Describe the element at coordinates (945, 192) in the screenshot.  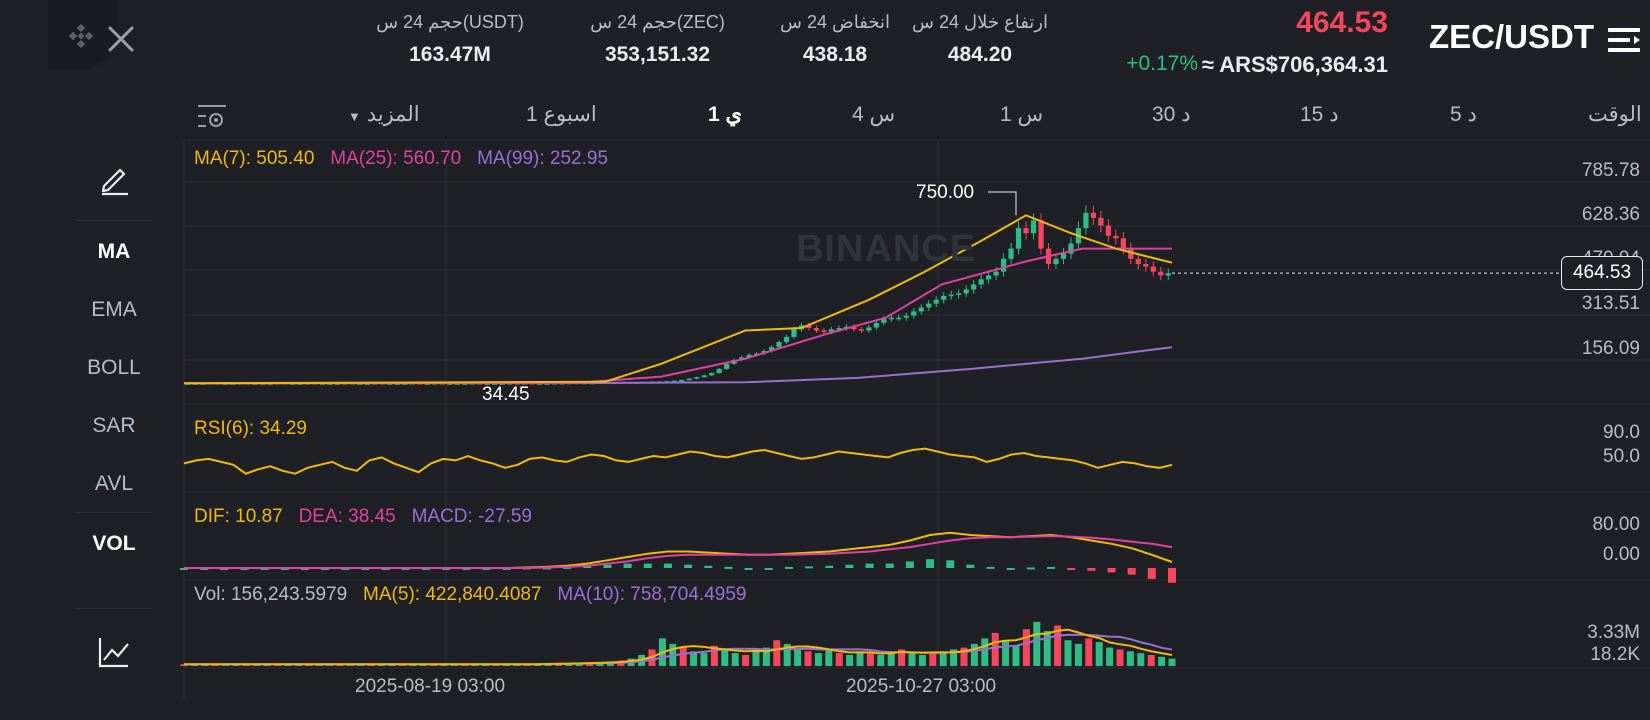
I see `high-annotation: 750.00` at that location.